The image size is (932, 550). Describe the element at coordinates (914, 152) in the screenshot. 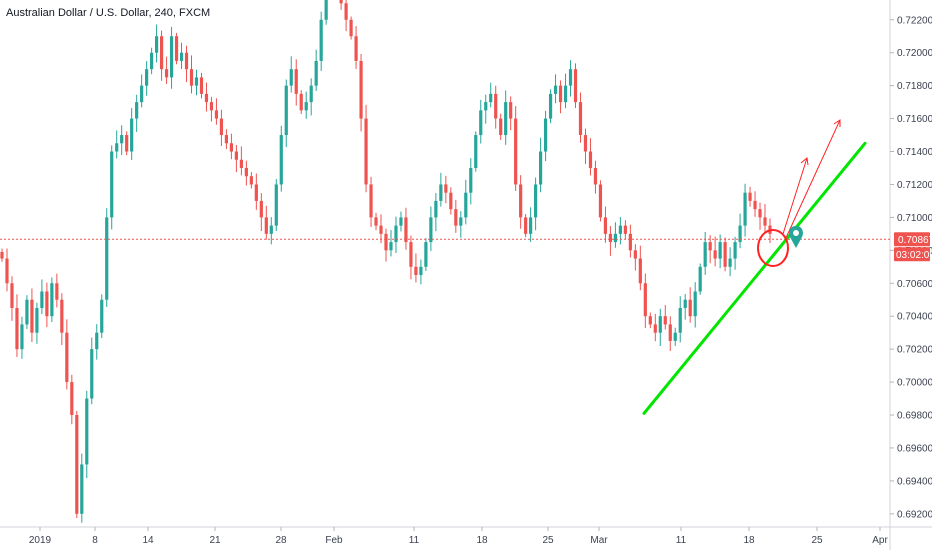

I see `price-tick-label: 0.71400` at that location.